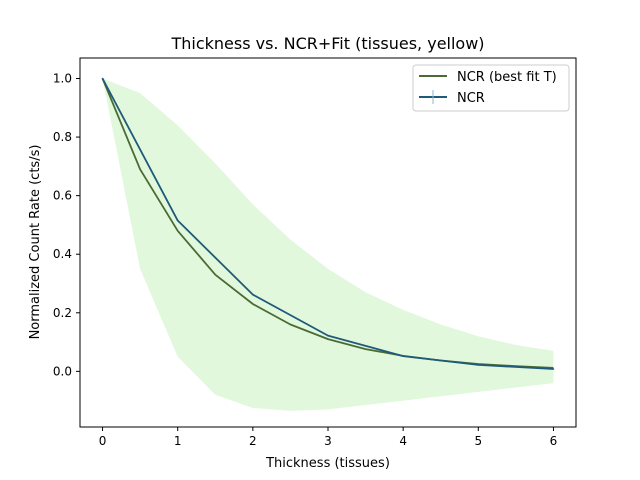 Image resolution: width=640 pixels, height=480 pixels. What do you see at coordinates (62, 137) in the screenshot?
I see `y-tick-label: 0.8` at bounding box center [62, 137].